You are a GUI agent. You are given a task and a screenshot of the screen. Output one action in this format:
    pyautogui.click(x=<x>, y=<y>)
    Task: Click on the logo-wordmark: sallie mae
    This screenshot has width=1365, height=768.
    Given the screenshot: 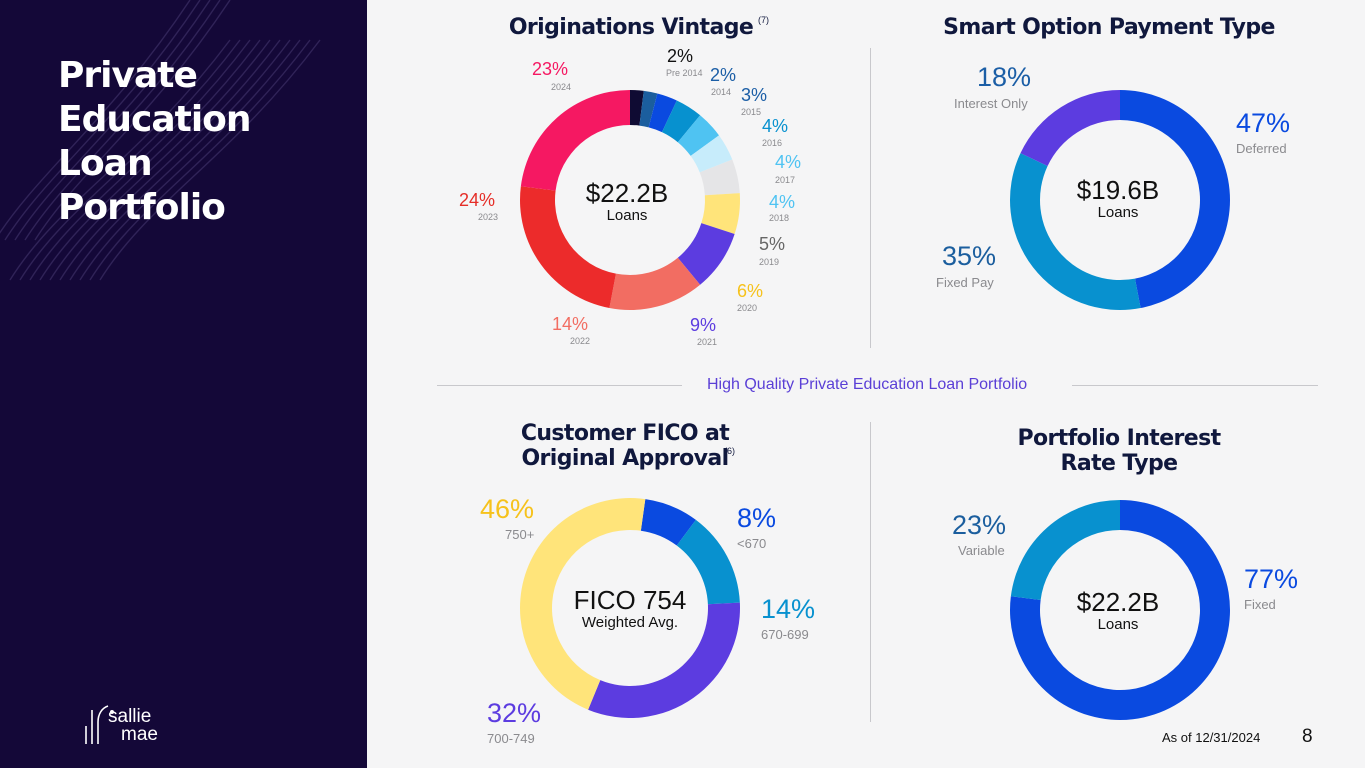 What is the action you would take?
    pyautogui.click(x=133, y=725)
    